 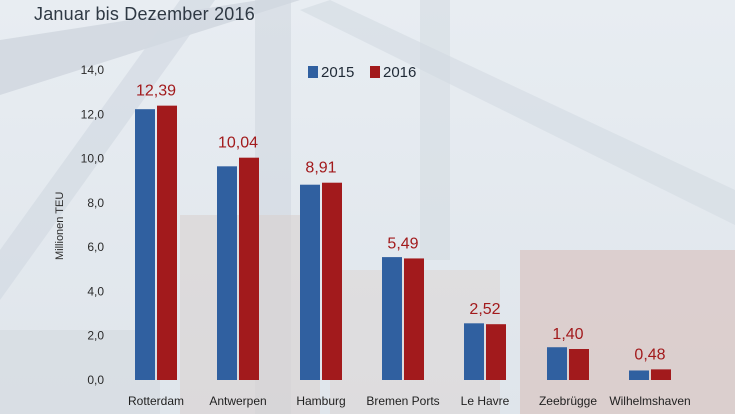 I want to click on legend-label-2015: 2015, so click(x=337, y=72).